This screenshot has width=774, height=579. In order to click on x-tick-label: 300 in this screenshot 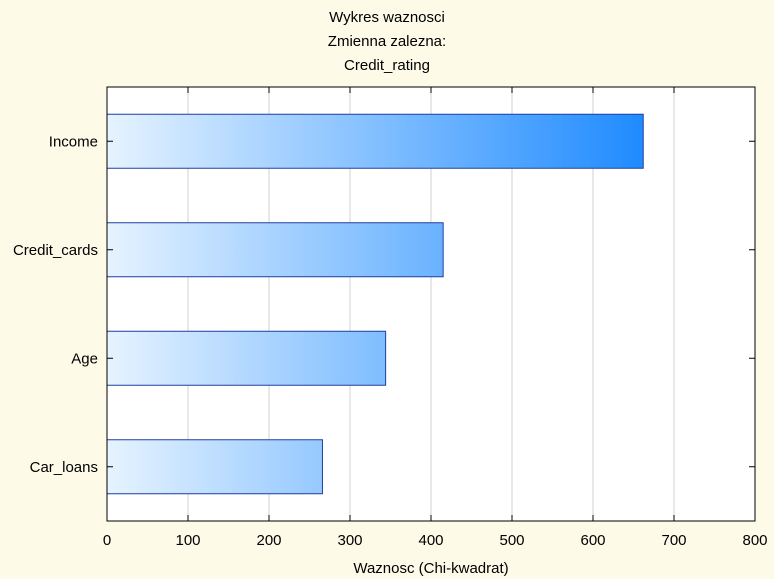, I will do `click(349, 540)`.